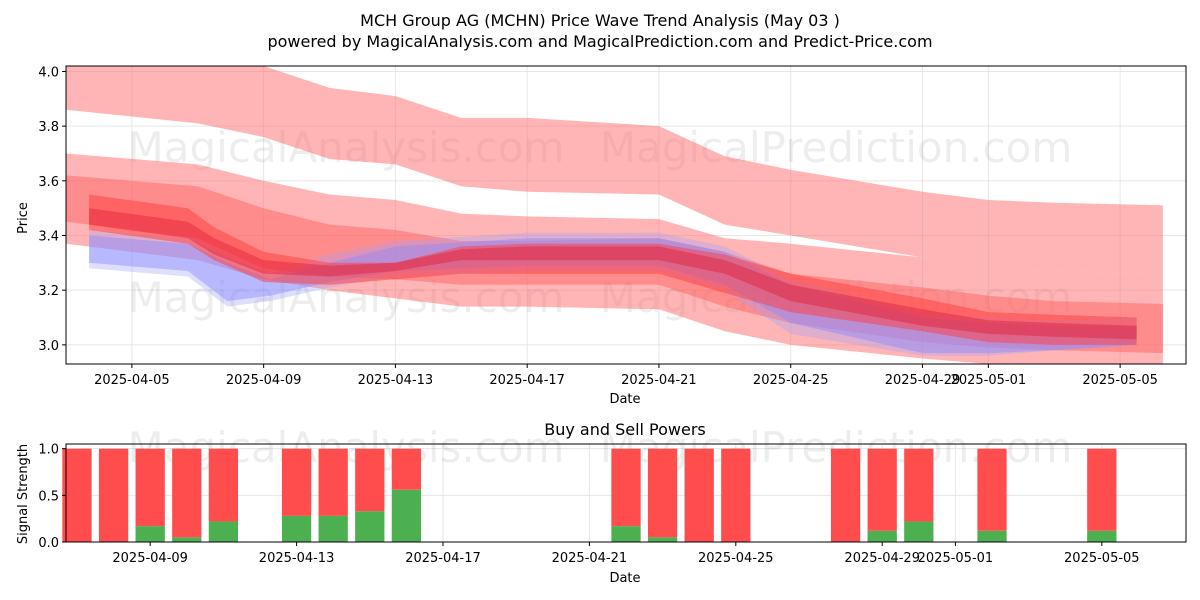 The width and height of the screenshot is (1200, 600). What do you see at coordinates (48, 543) in the screenshot?
I see `bottom-y-tick-label: 0.0` at bounding box center [48, 543].